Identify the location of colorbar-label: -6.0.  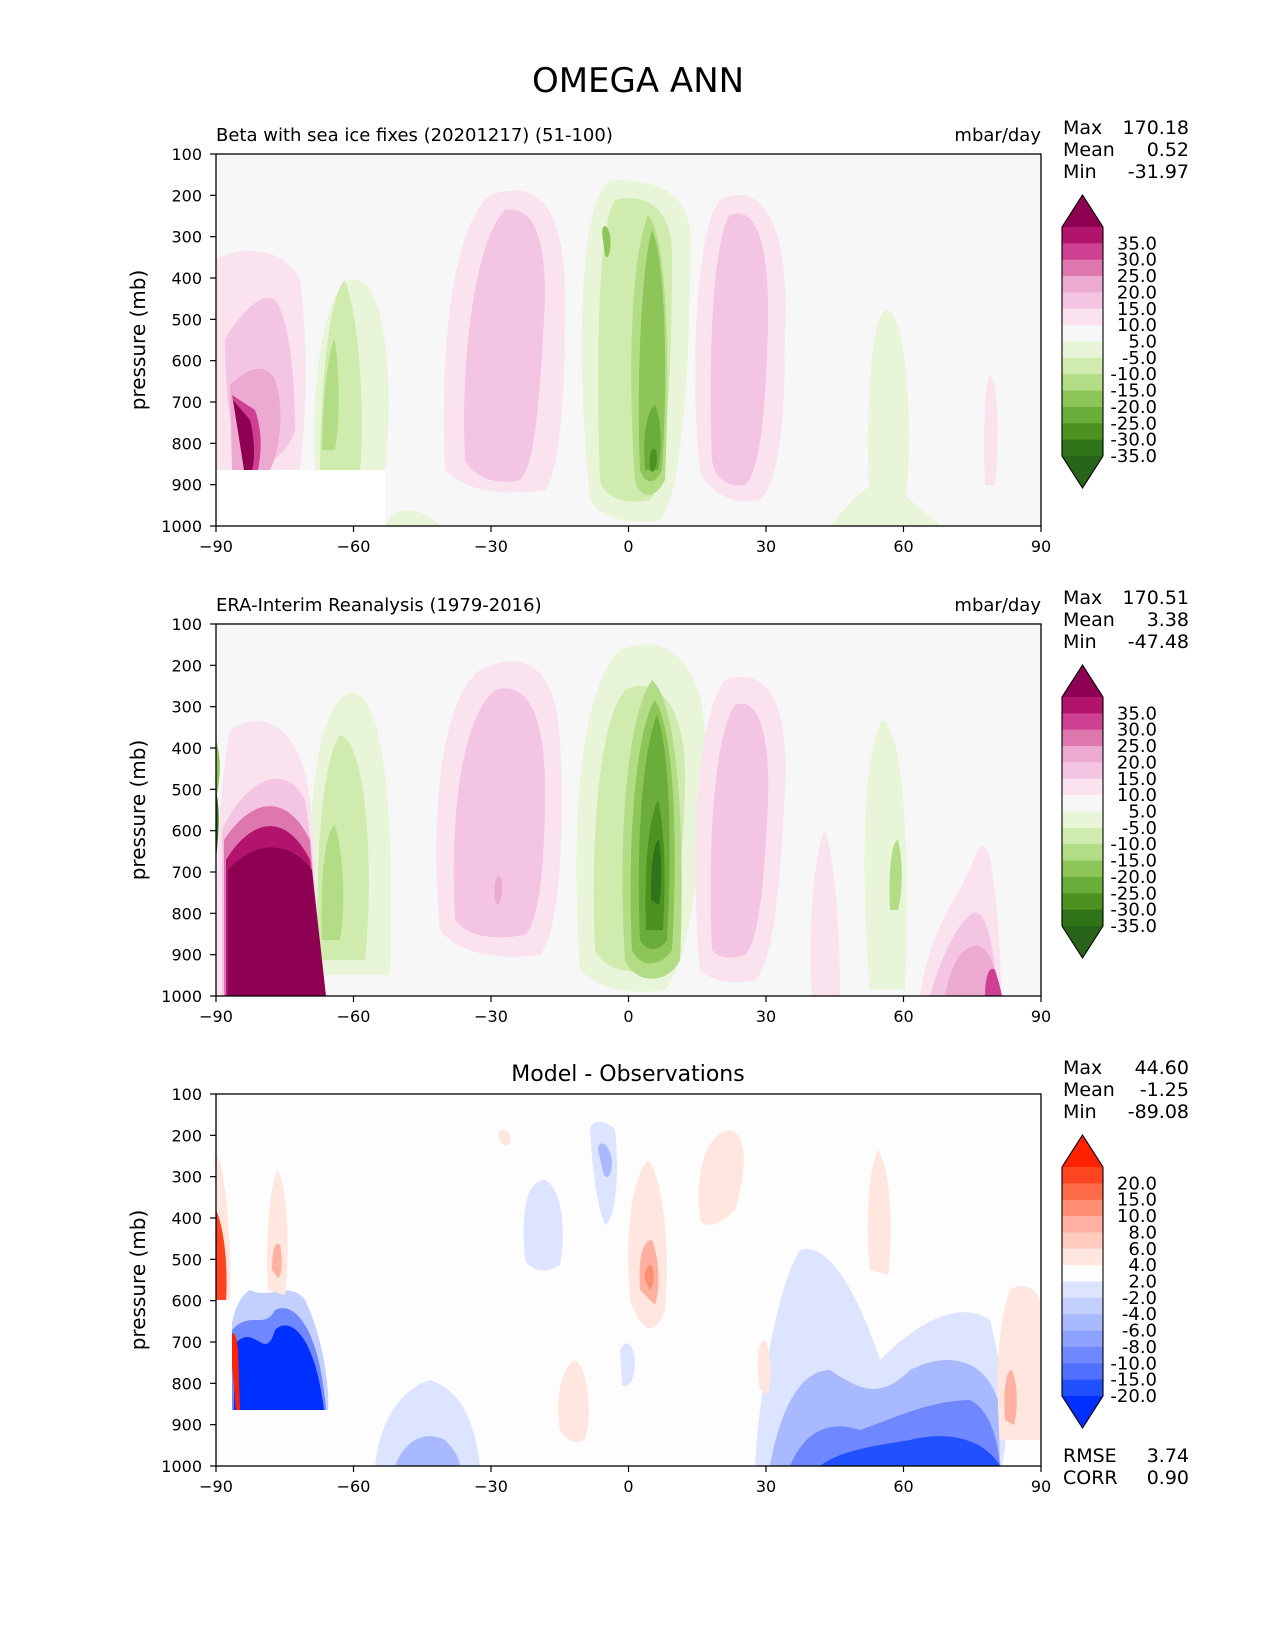
(1139, 1331).